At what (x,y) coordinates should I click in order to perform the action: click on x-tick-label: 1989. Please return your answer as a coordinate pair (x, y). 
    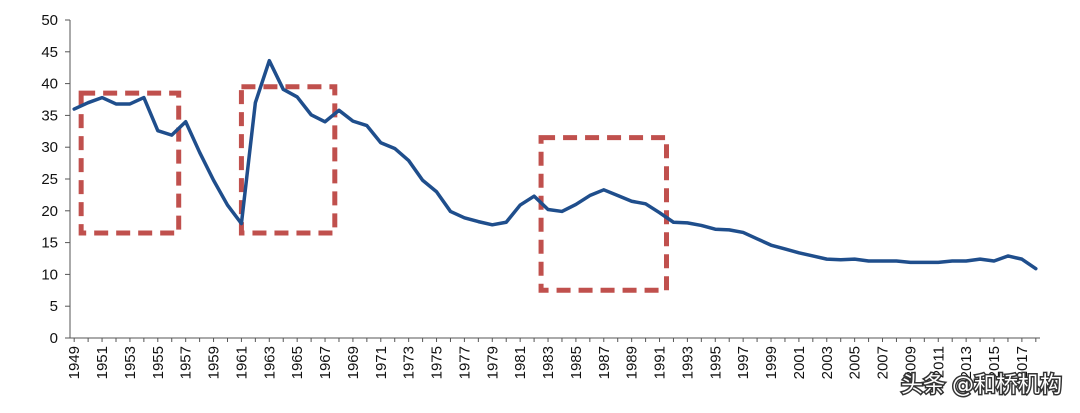
    Looking at the image, I should click on (632, 362).